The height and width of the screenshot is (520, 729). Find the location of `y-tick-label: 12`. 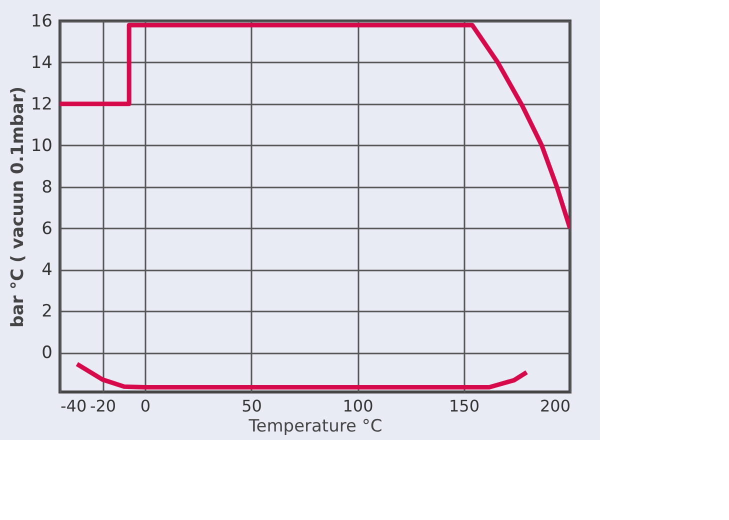

y-tick-label: 12 is located at coordinates (41, 104).